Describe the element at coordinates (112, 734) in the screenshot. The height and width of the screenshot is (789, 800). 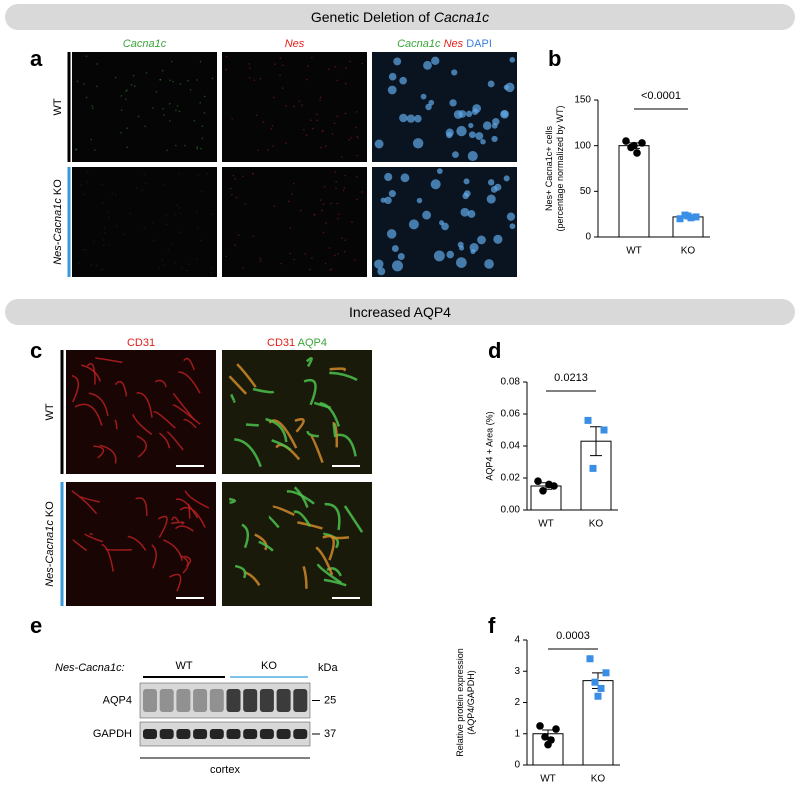
I see `band-label: GAPDH` at that location.